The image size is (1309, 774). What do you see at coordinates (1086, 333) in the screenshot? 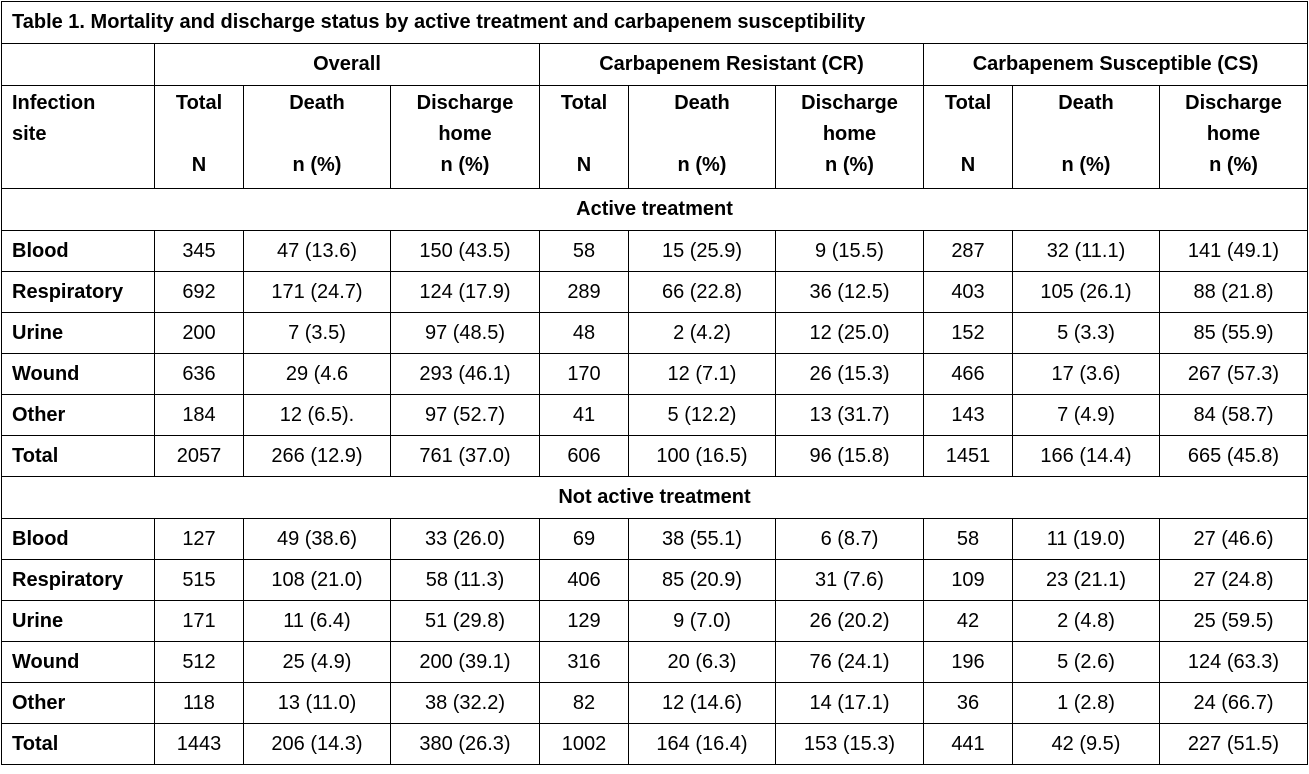
I see `table-cell: 5 (3.3)` at bounding box center [1086, 333].